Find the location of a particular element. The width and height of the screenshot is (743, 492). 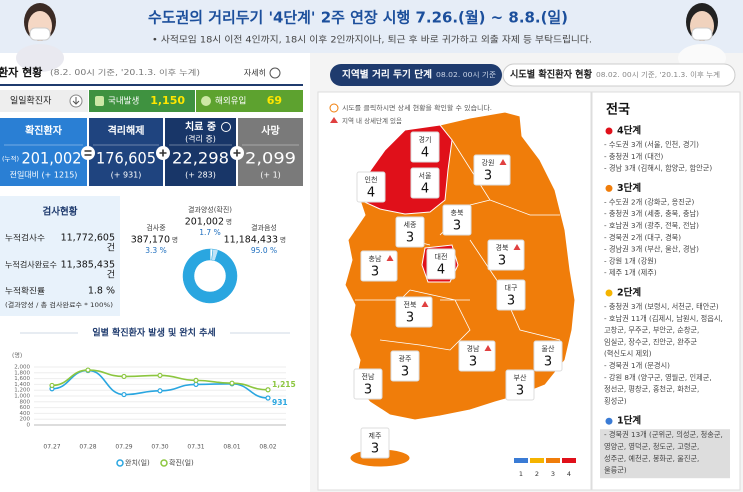

more-icon is located at coordinates (275, 73).